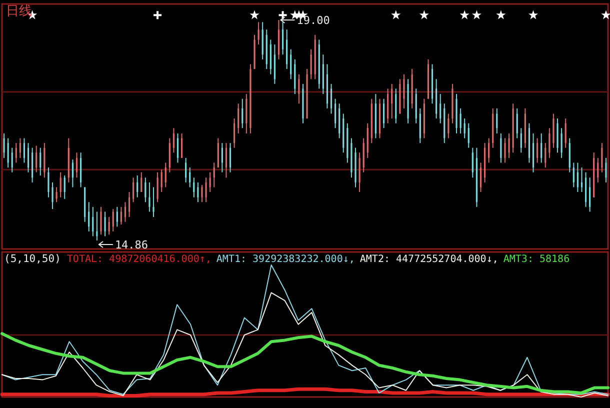 Image resolution: width=610 pixels, height=408 pixels. What do you see at coordinates (131, 245) in the screenshot?
I see `annotation: 14.86` at bounding box center [131, 245].